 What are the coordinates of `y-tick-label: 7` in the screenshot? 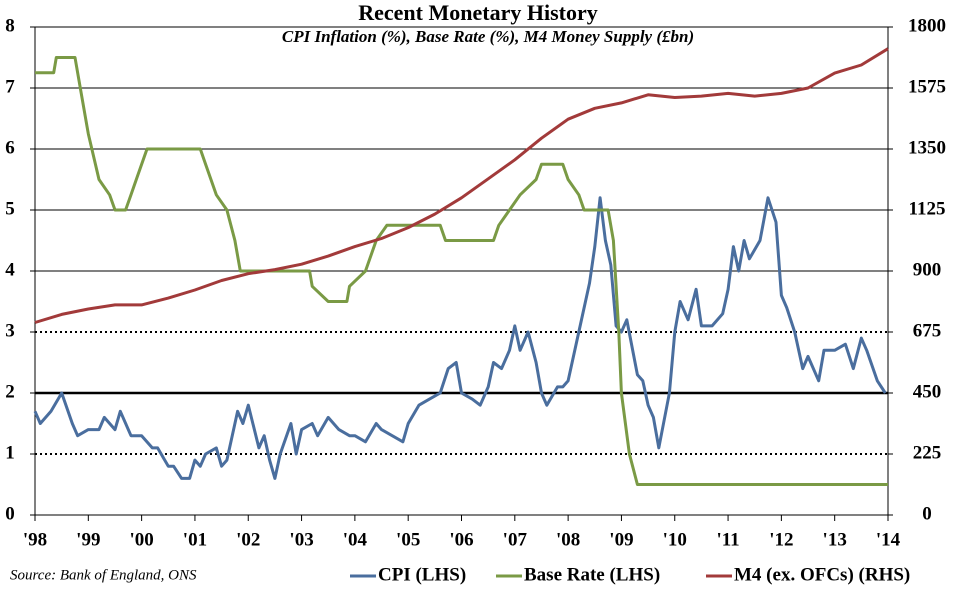 It's located at (10, 86).